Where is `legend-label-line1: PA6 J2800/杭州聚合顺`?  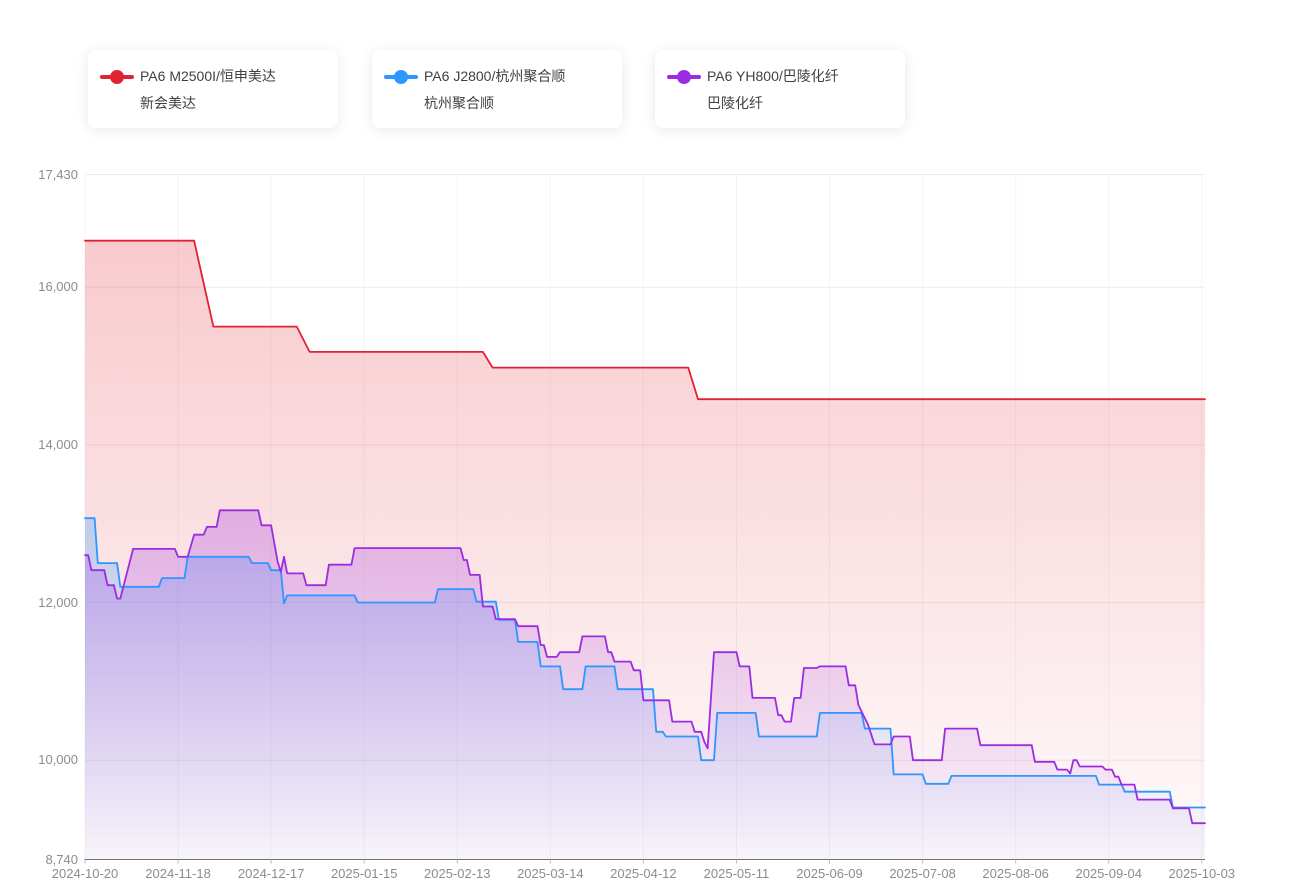
legend-label-line1: PA6 J2800/杭州聚合顺 is located at coordinates (495, 76).